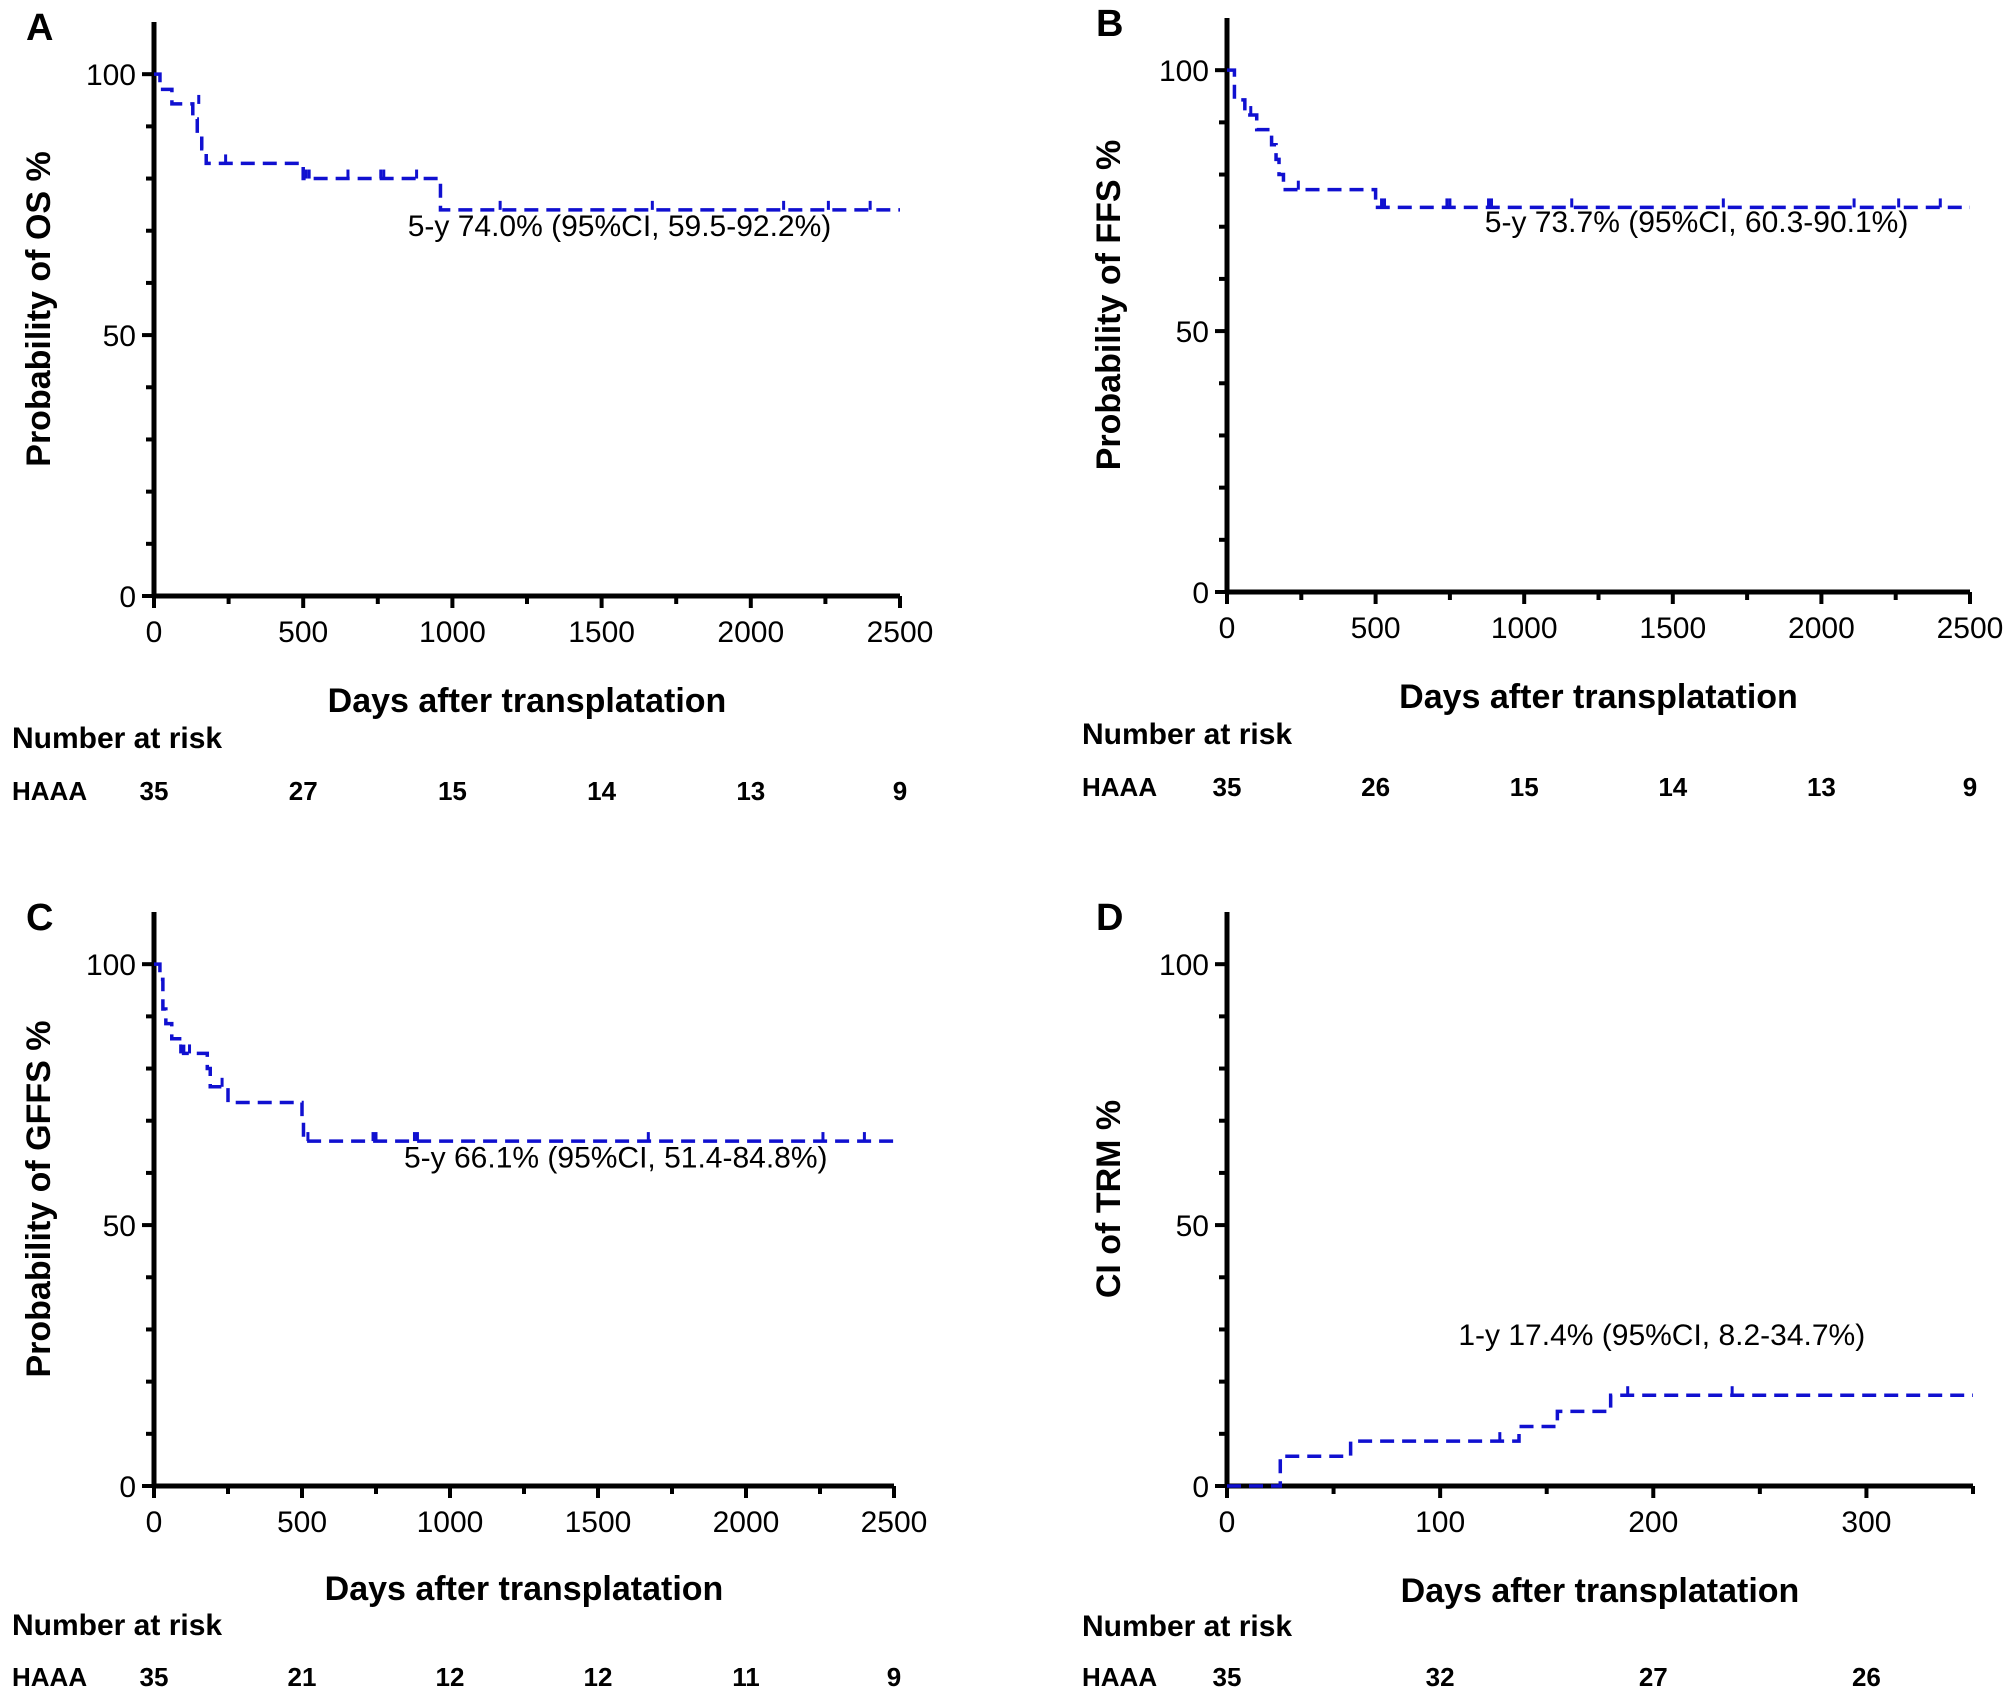 This screenshot has height=1695, width=2007. I want to click on panel-label: B, so click(1109, 24).